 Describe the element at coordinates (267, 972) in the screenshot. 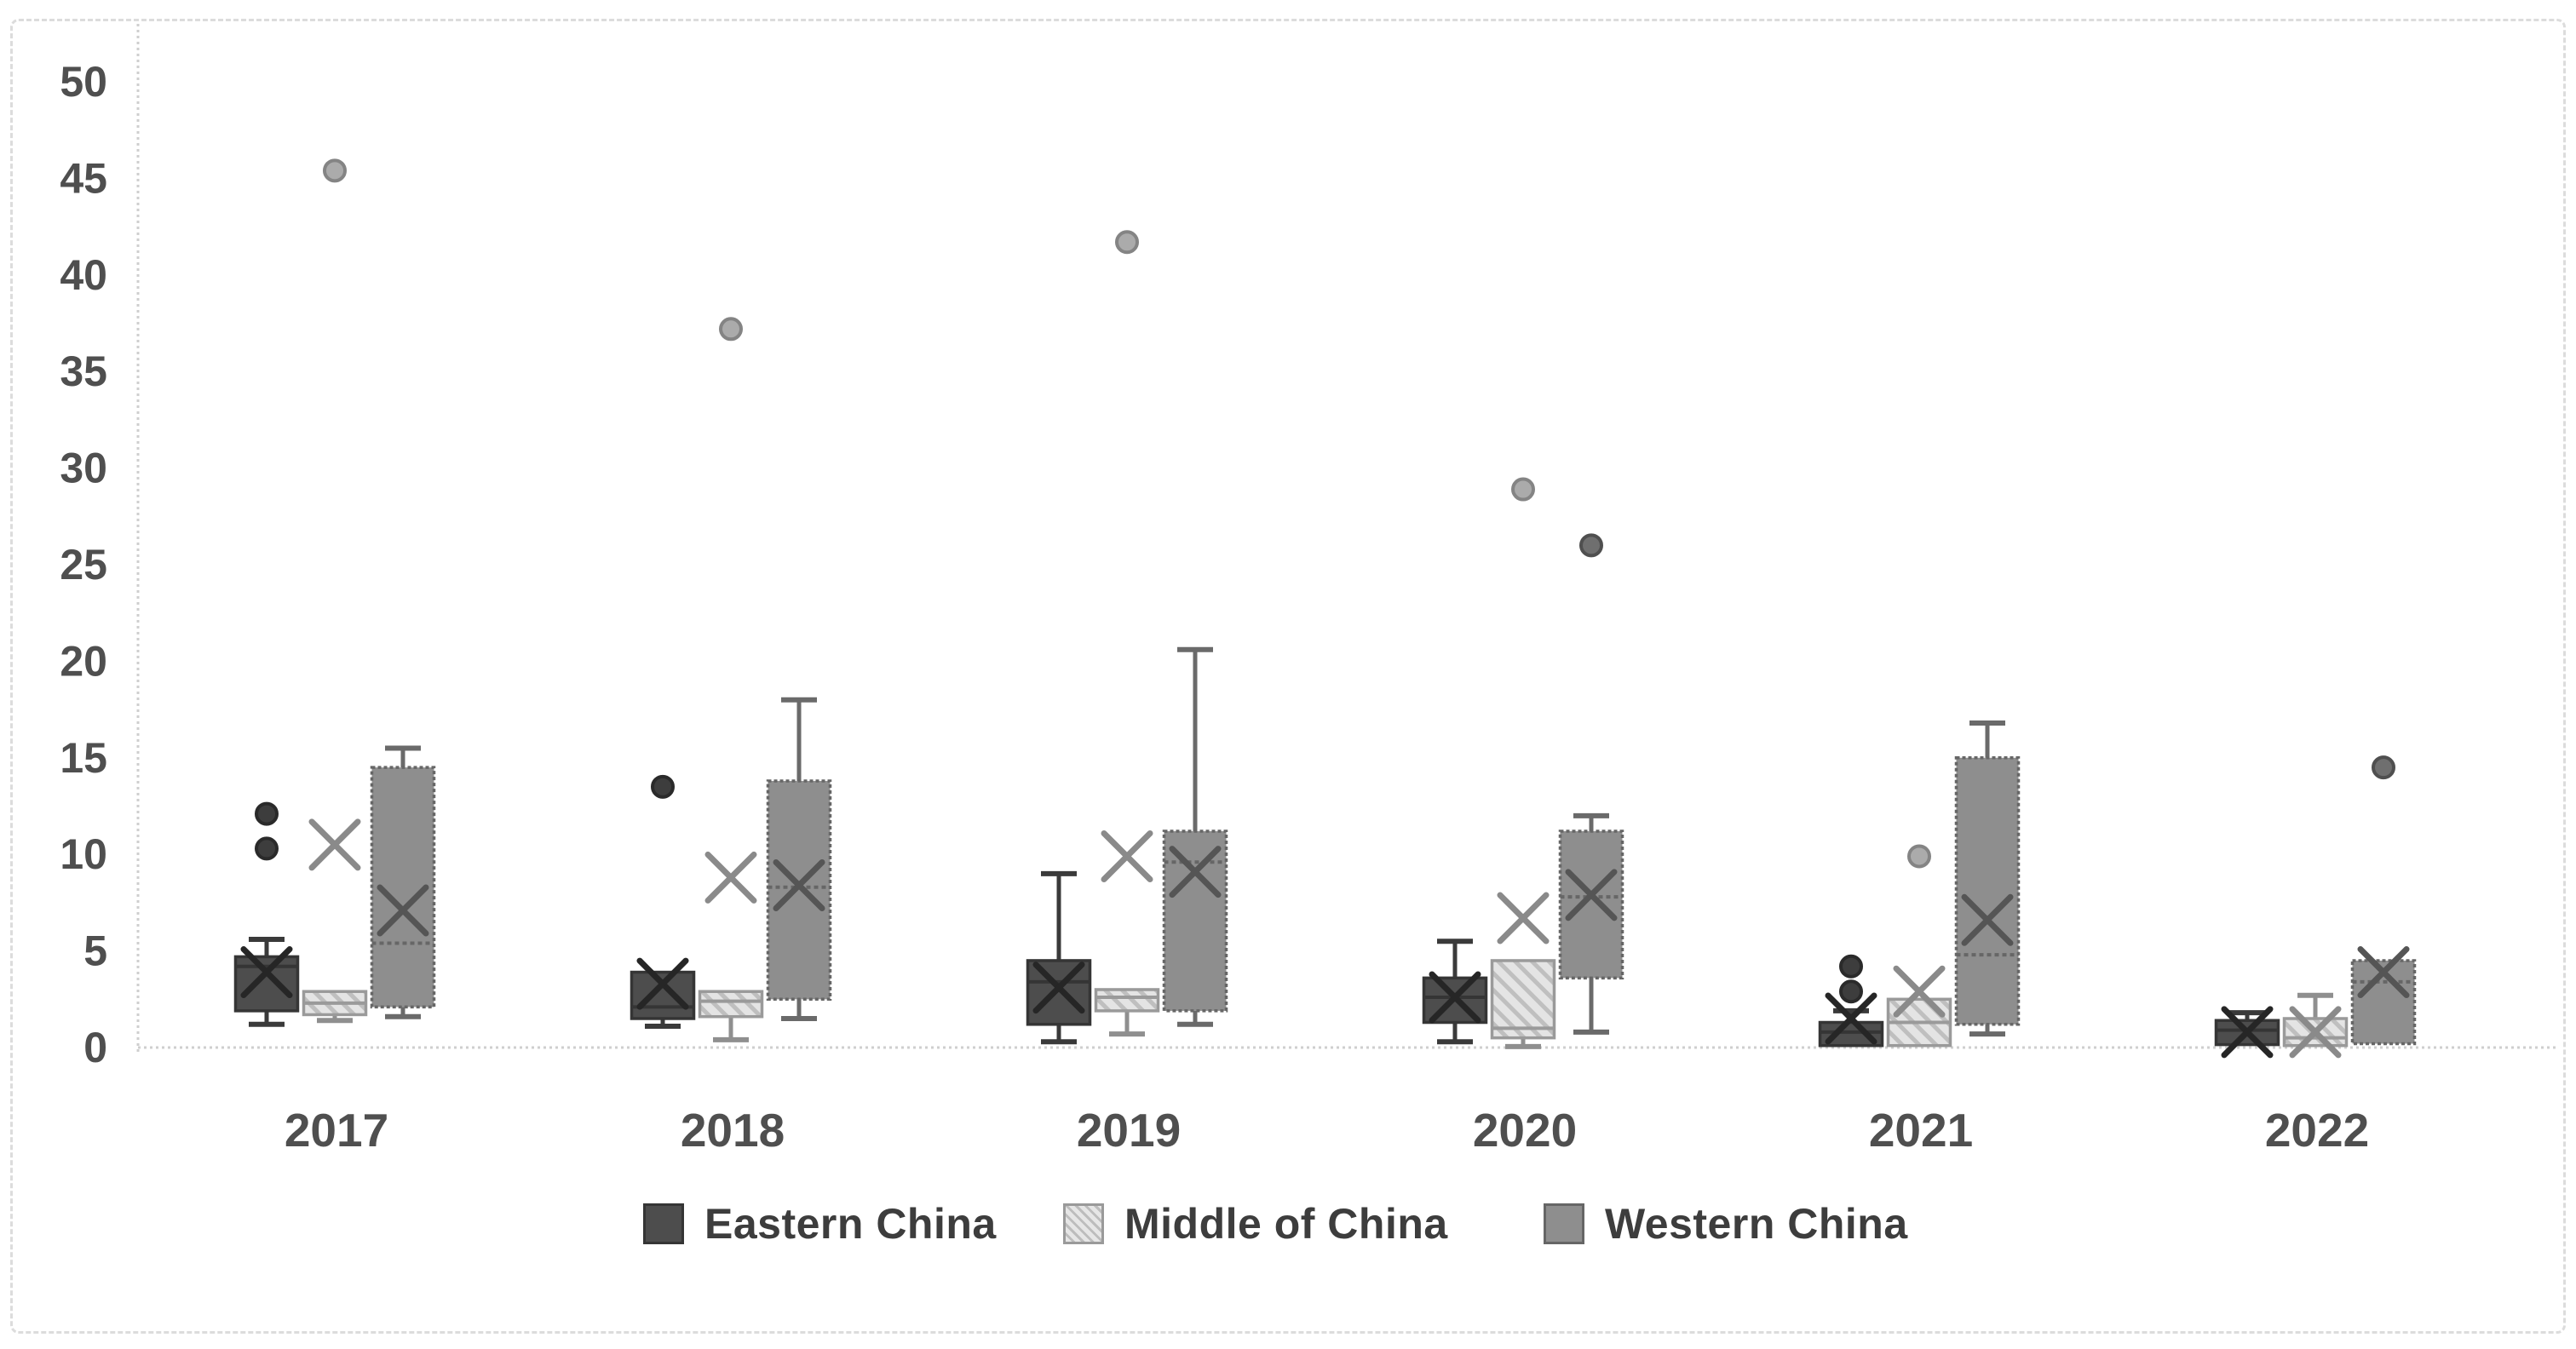

I see `mean-marker-eastern-china-2017` at that location.